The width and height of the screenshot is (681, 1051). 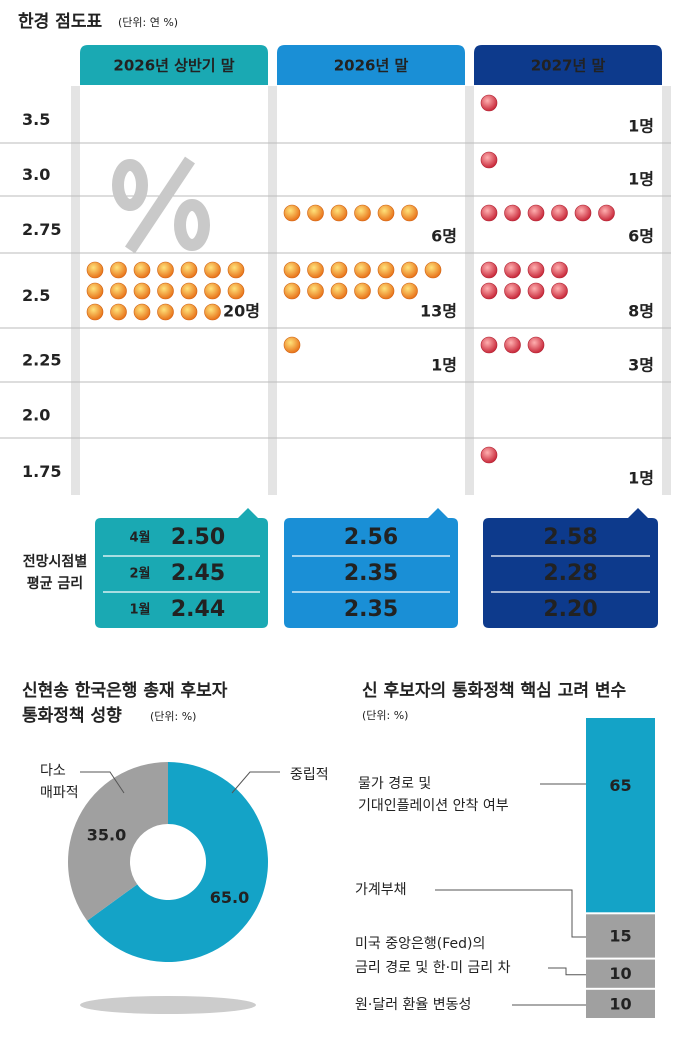 I want to click on column-header-label: 2027년 말, so click(x=568, y=66).